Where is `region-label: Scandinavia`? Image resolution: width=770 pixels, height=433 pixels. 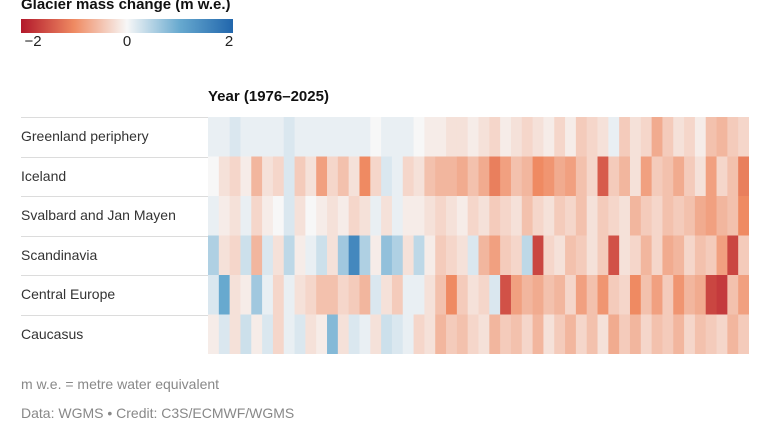
region-label: Scandinavia is located at coordinates (59, 254).